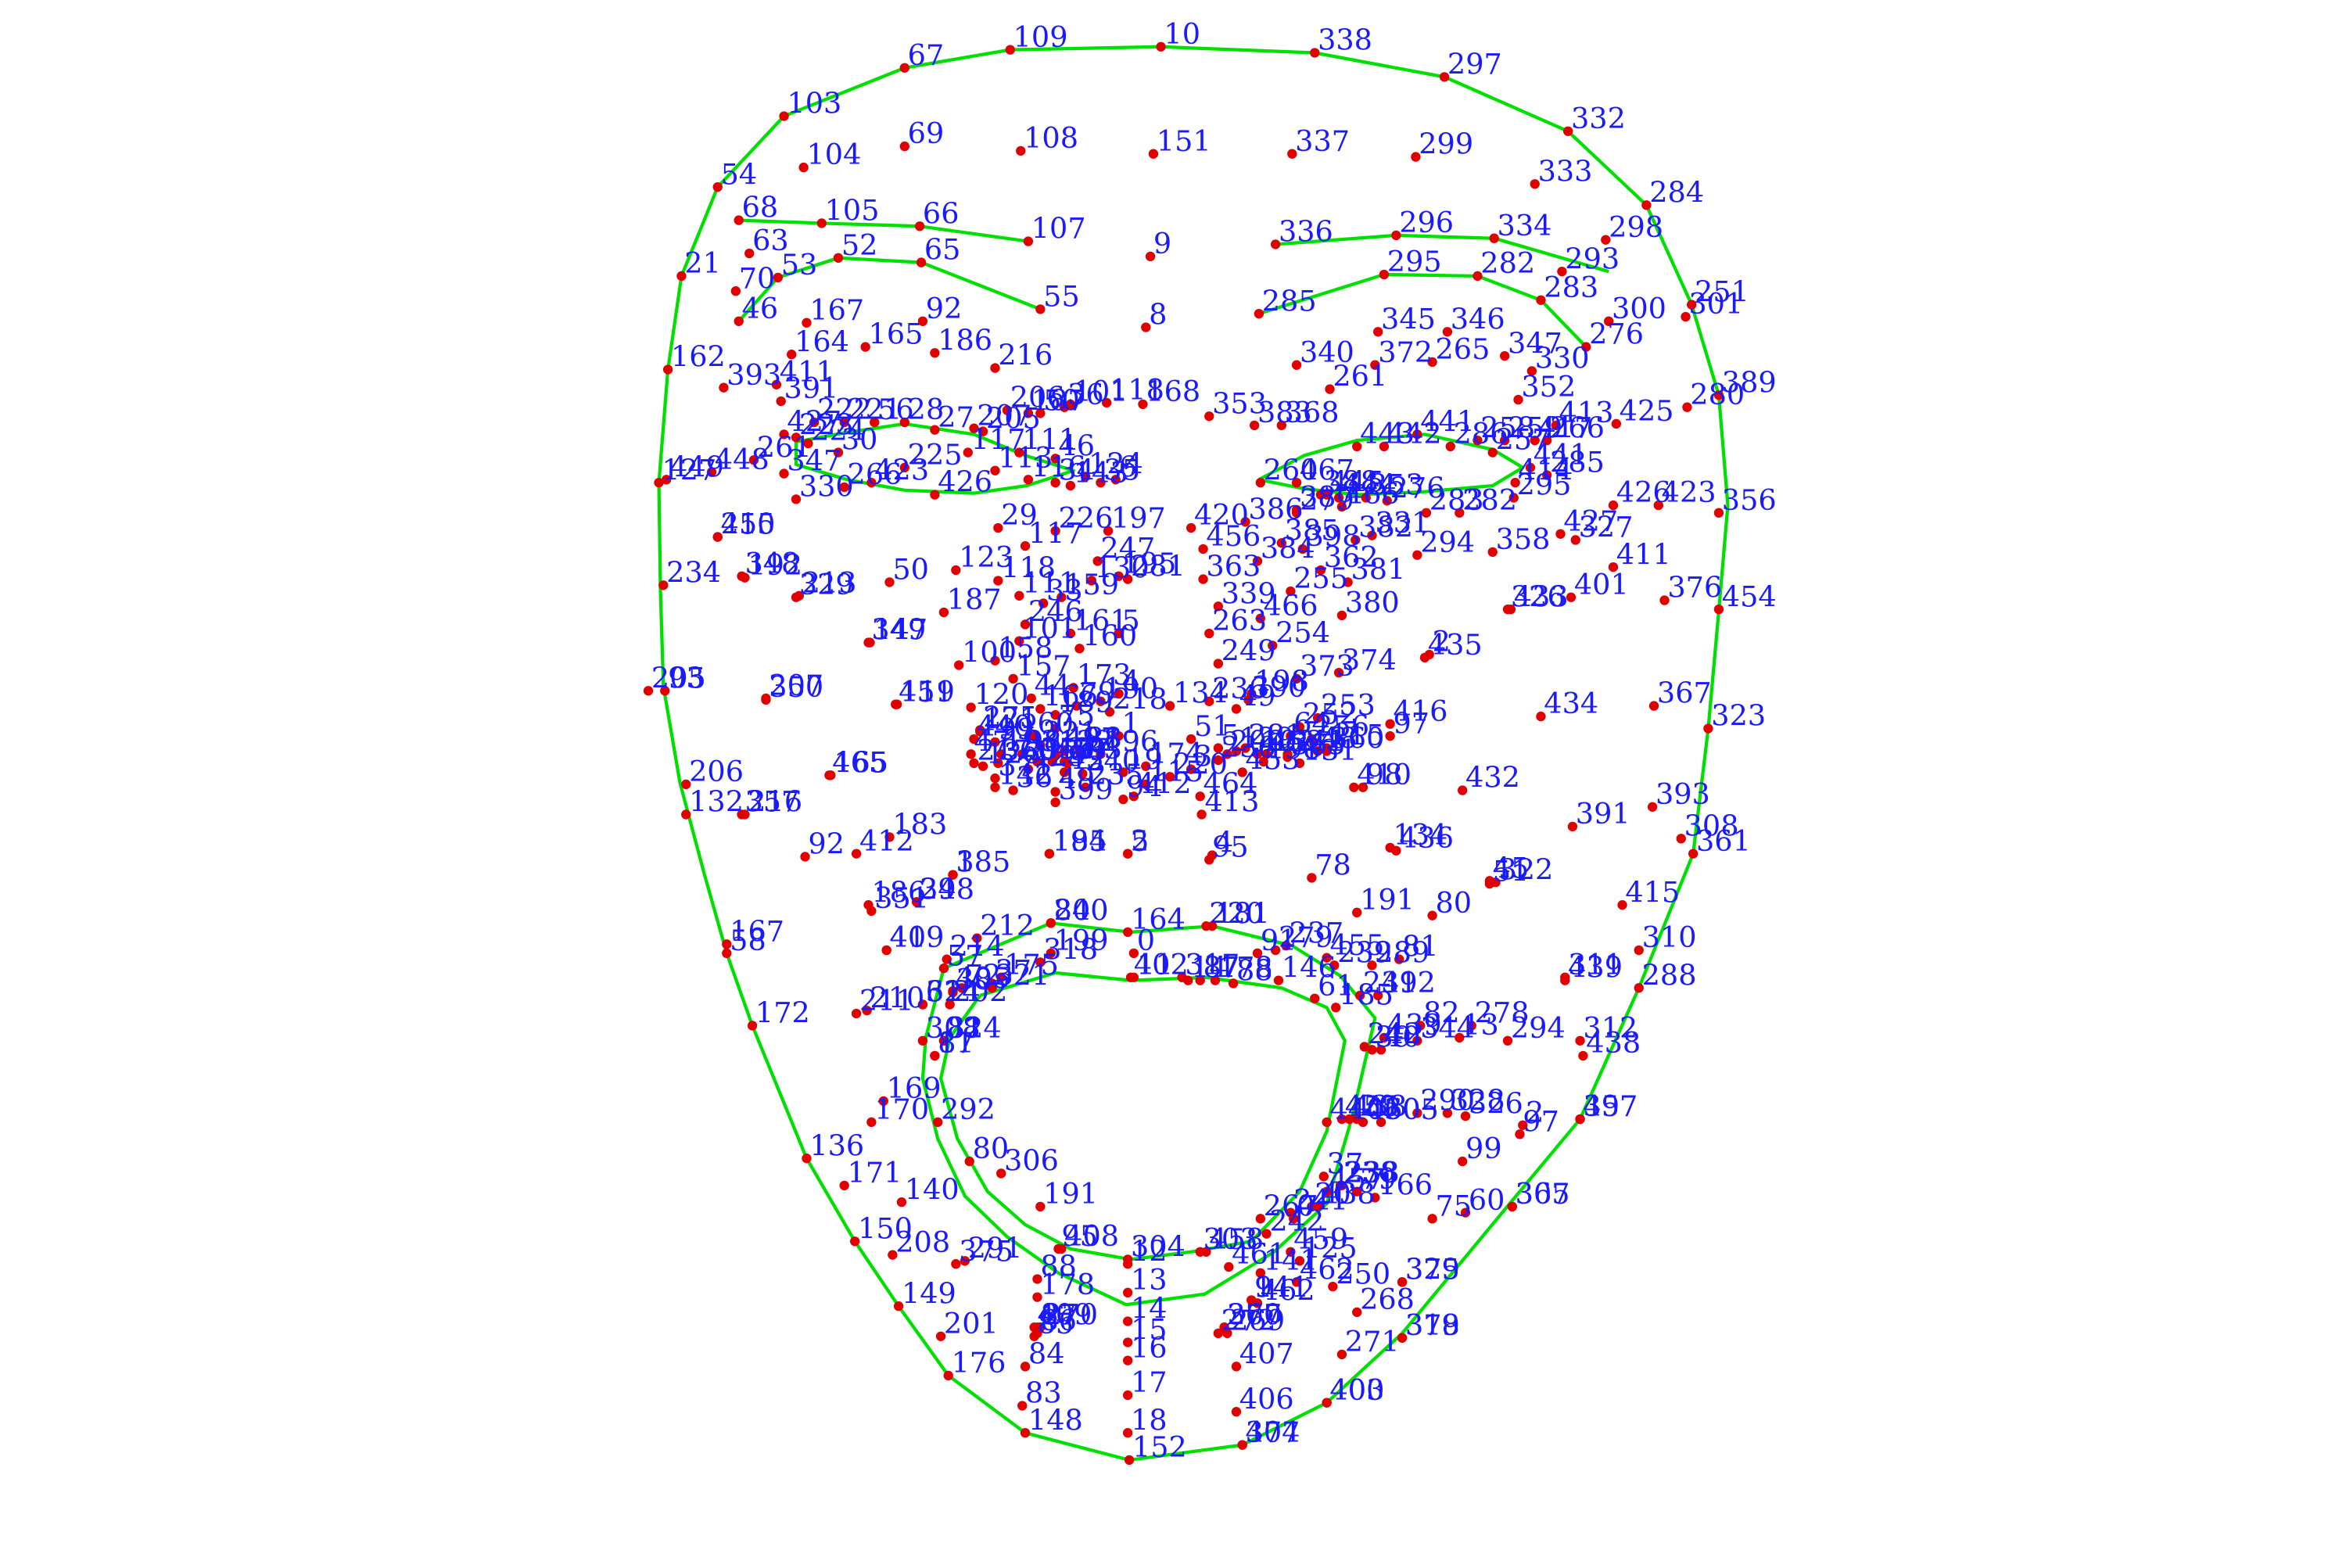  Describe the element at coordinates (1149, 1330) in the screenshot. I see `landmark-label: 15` at that location.